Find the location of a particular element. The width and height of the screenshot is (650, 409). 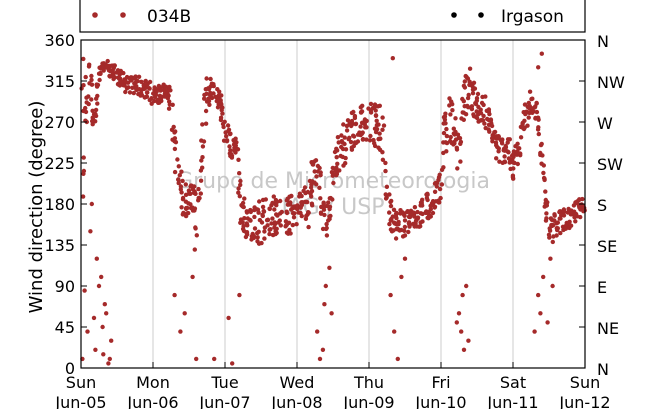

y-tick-label: 360 is located at coordinates (59, 40).